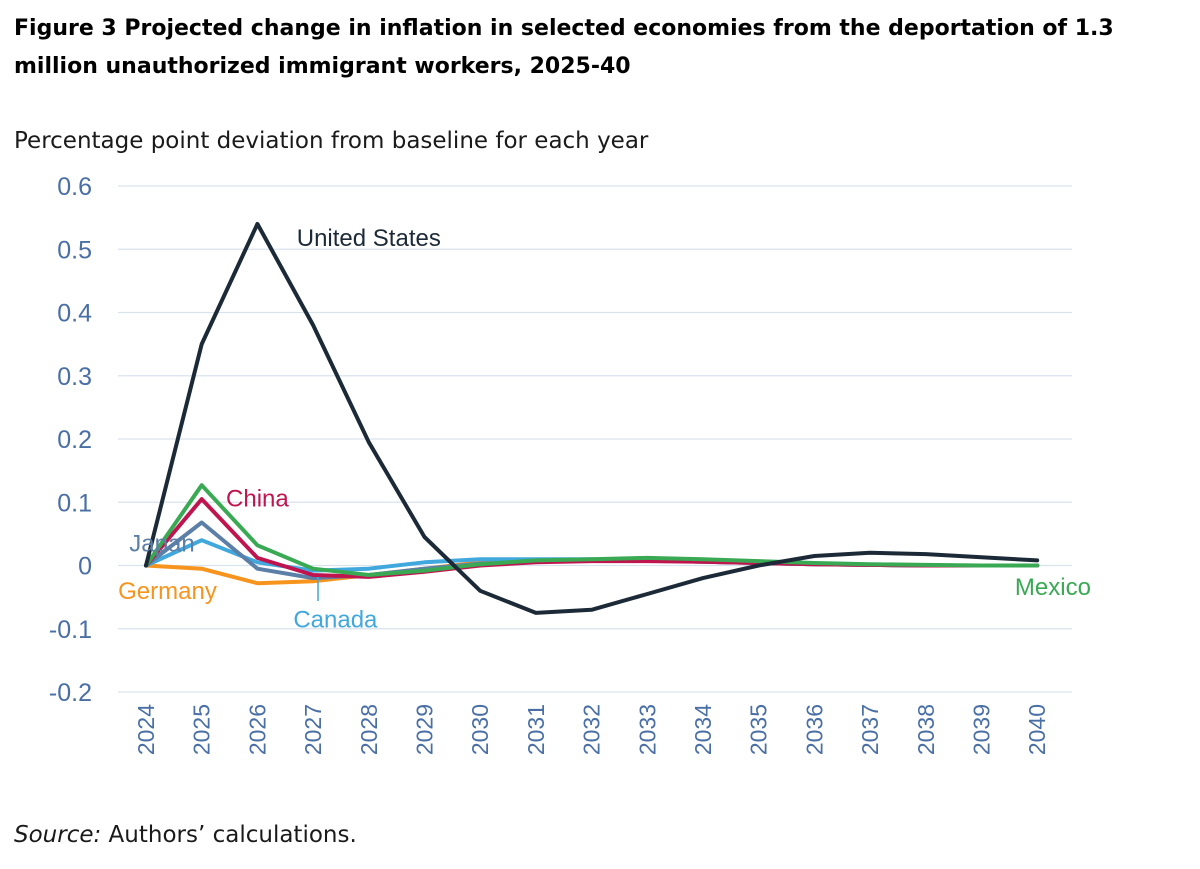 Image resolution: width=1200 pixels, height=869 pixels. I want to click on y-tick-label: 0.4, so click(74, 314).